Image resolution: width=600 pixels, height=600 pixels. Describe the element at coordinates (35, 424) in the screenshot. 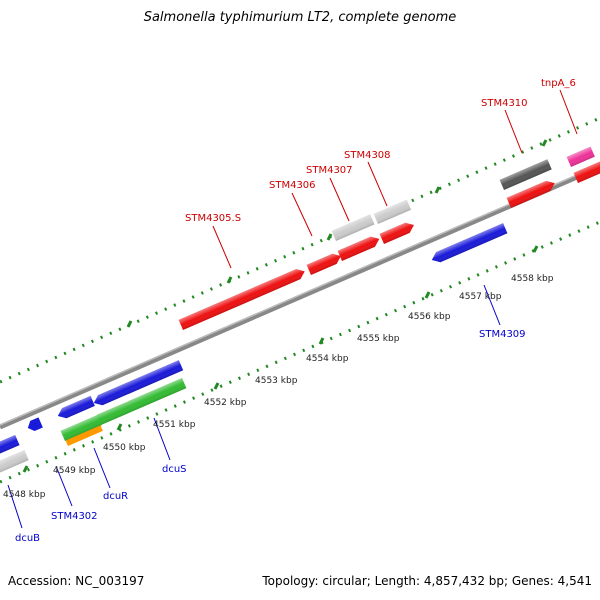

I see `feature-stm4302` at that location.